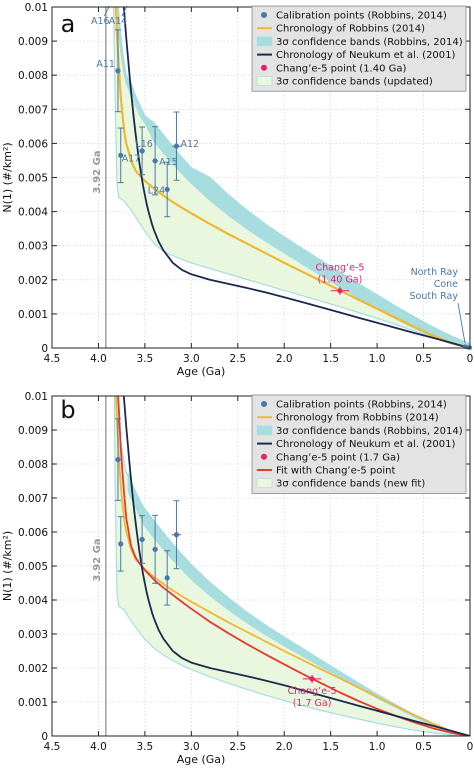 Image resolution: width=474 pixels, height=768 pixels. I want to click on legend-entry-label: Calibration points (Robbins, 2014), so click(361, 405).